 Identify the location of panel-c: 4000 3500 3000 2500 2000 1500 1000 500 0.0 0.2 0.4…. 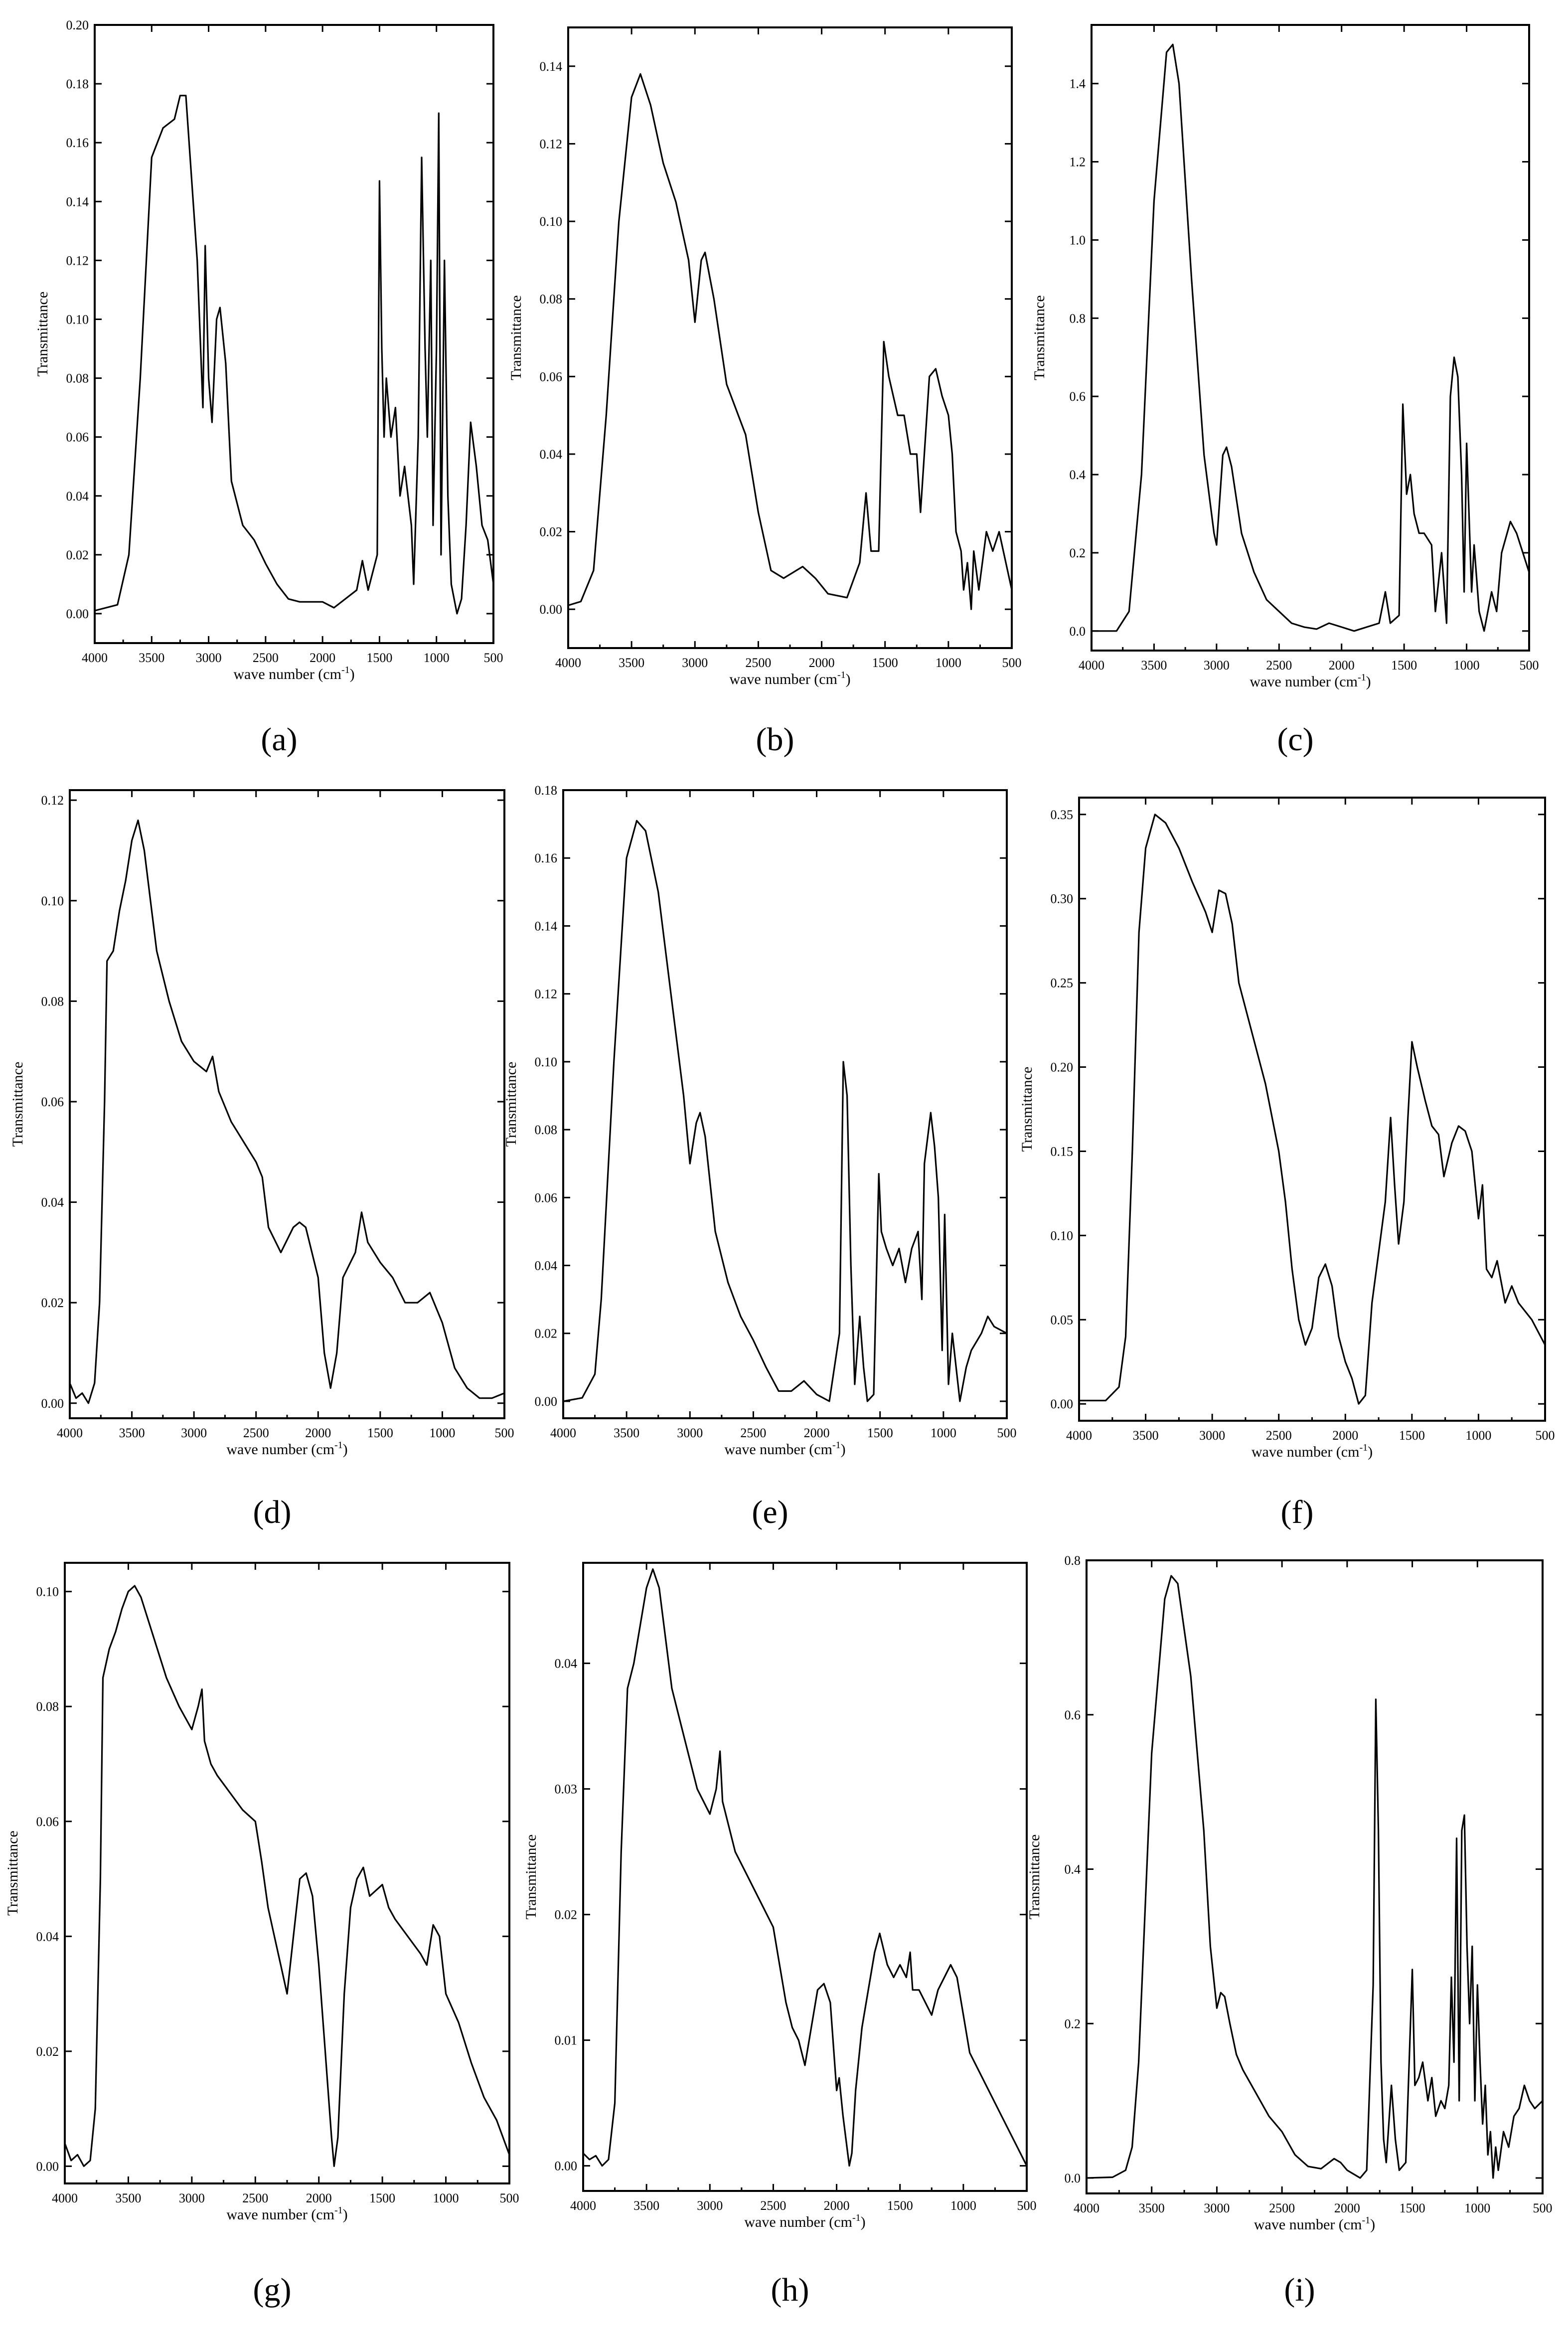
(1285, 391).